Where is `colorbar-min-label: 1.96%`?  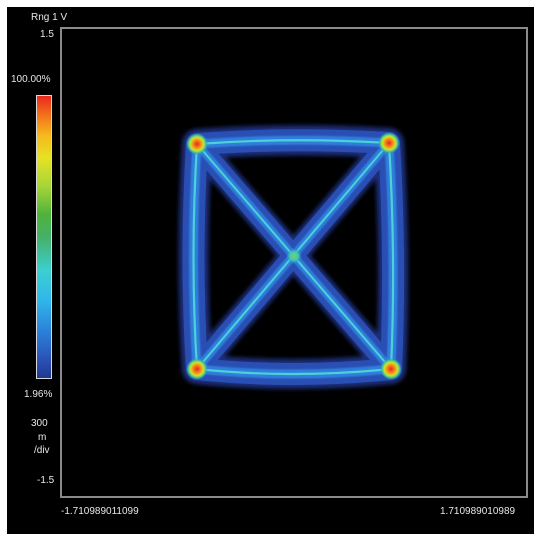 colorbar-min-label: 1.96% is located at coordinates (38, 394).